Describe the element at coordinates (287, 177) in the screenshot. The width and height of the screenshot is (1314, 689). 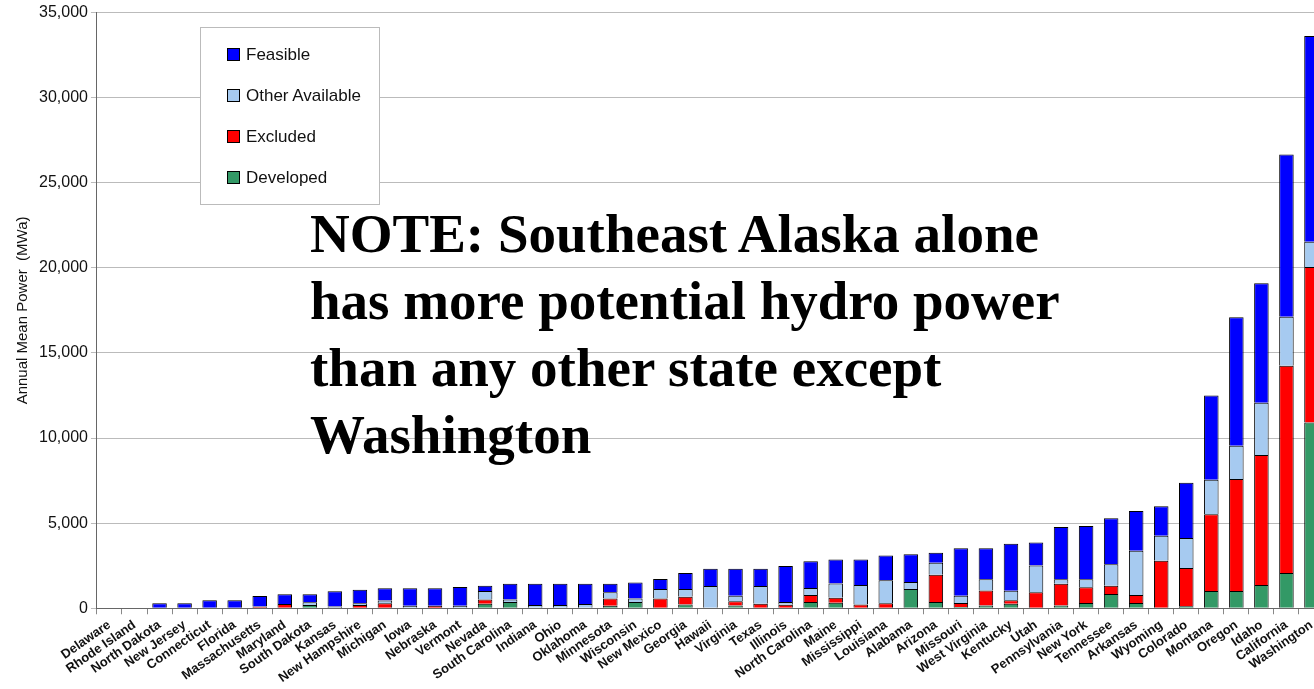
I see `legend-label: Developed` at that location.